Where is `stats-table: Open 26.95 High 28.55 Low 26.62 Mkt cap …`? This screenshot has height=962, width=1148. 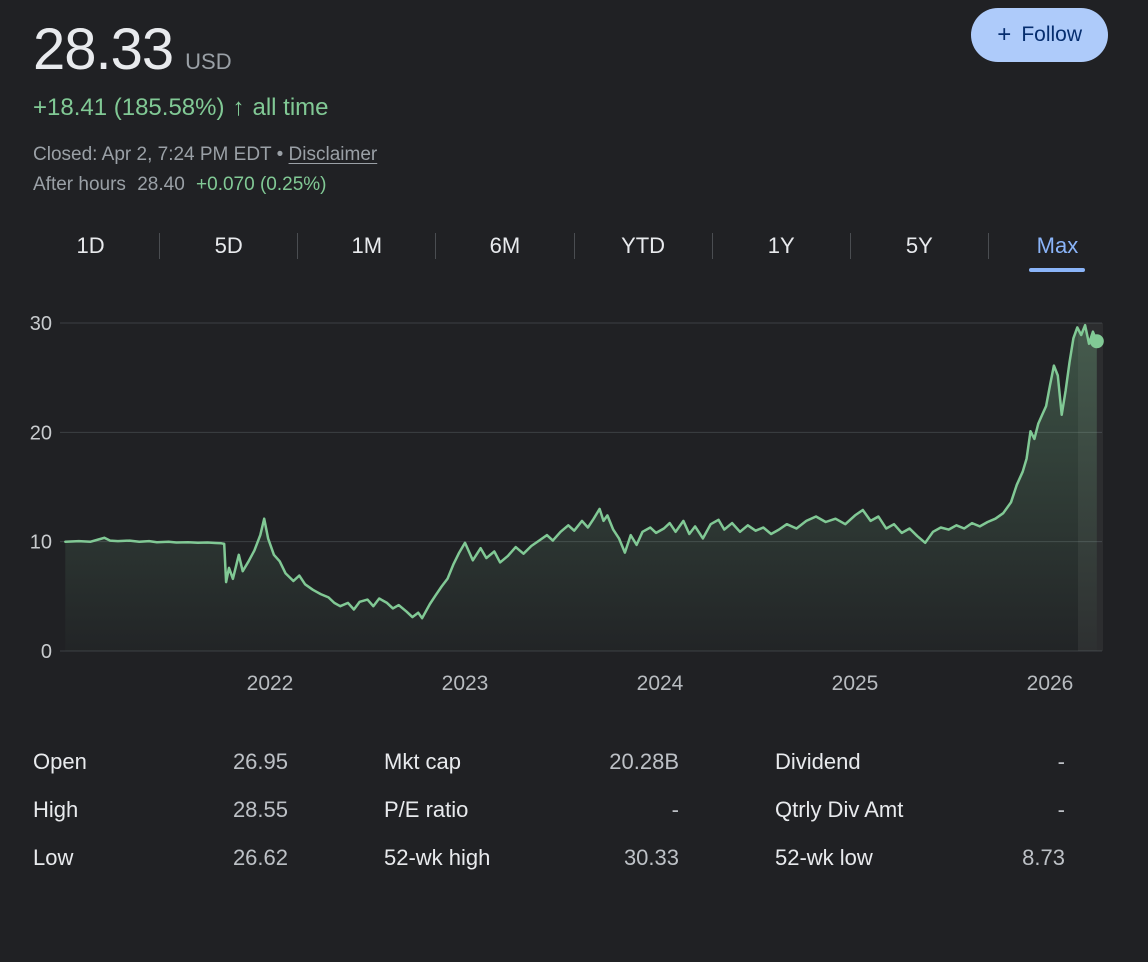
stats-table: Open 26.95 High 28.55 Low 26.62 Mkt cap … is located at coordinates (549, 810).